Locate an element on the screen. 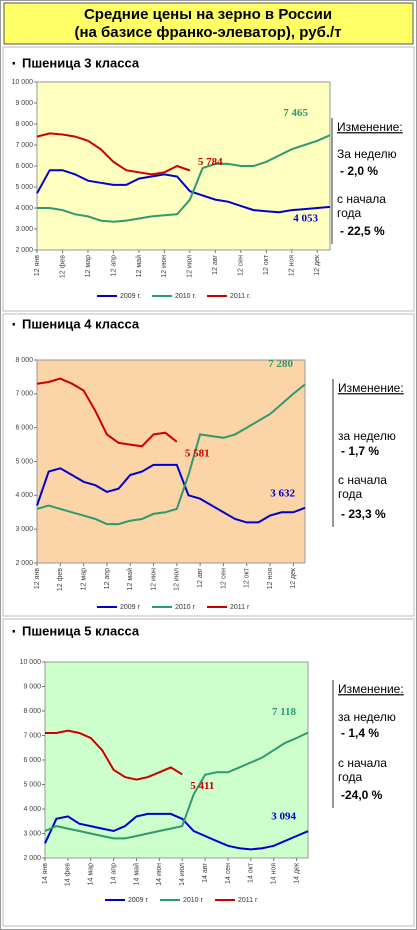  legend-label: 2010 г. is located at coordinates (185, 296).